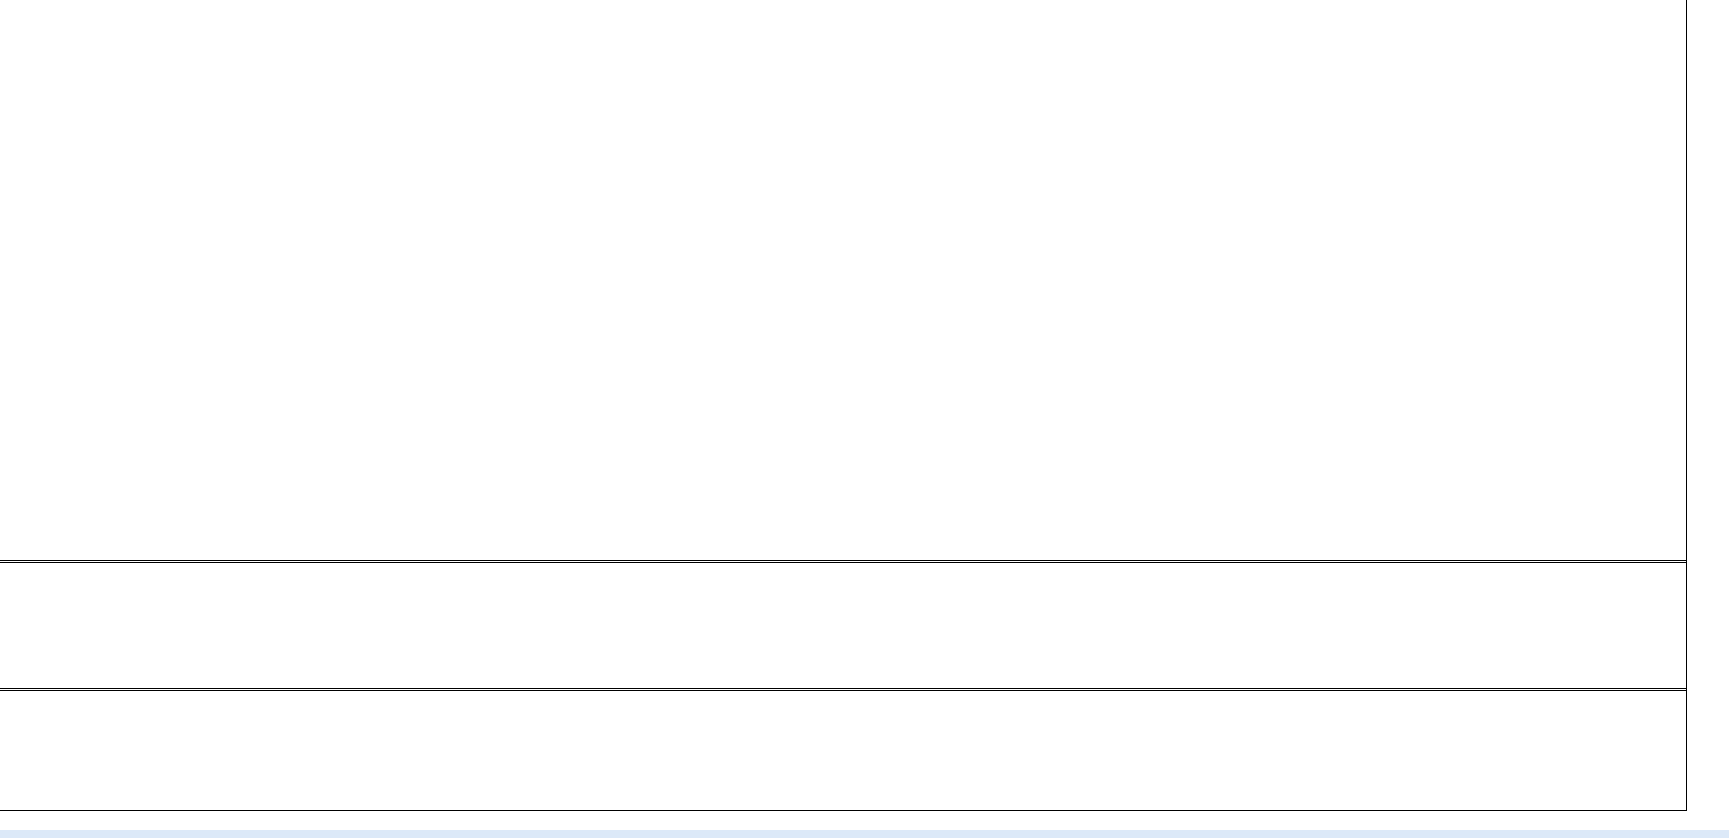 Image resolution: width=1729 pixels, height=838 pixels. What do you see at coordinates (843, 750) in the screenshot?
I see `rsi-pane` at bounding box center [843, 750].